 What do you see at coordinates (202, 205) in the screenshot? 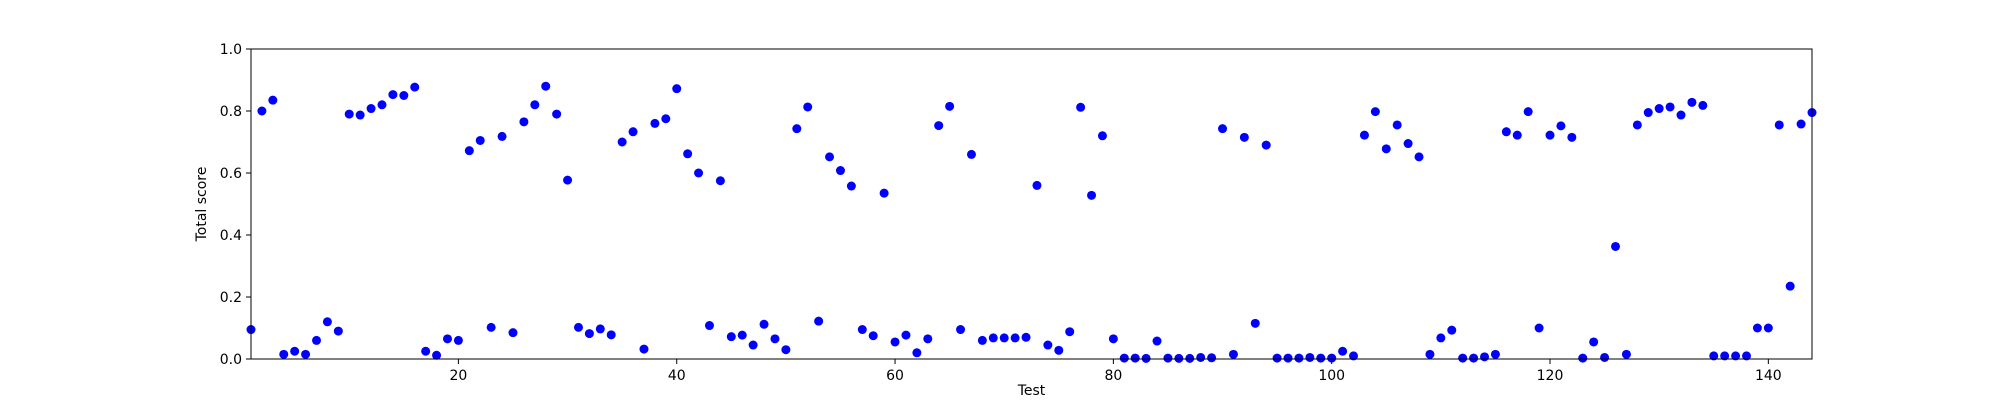
I see `y-axis-label: Total score` at bounding box center [202, 205].